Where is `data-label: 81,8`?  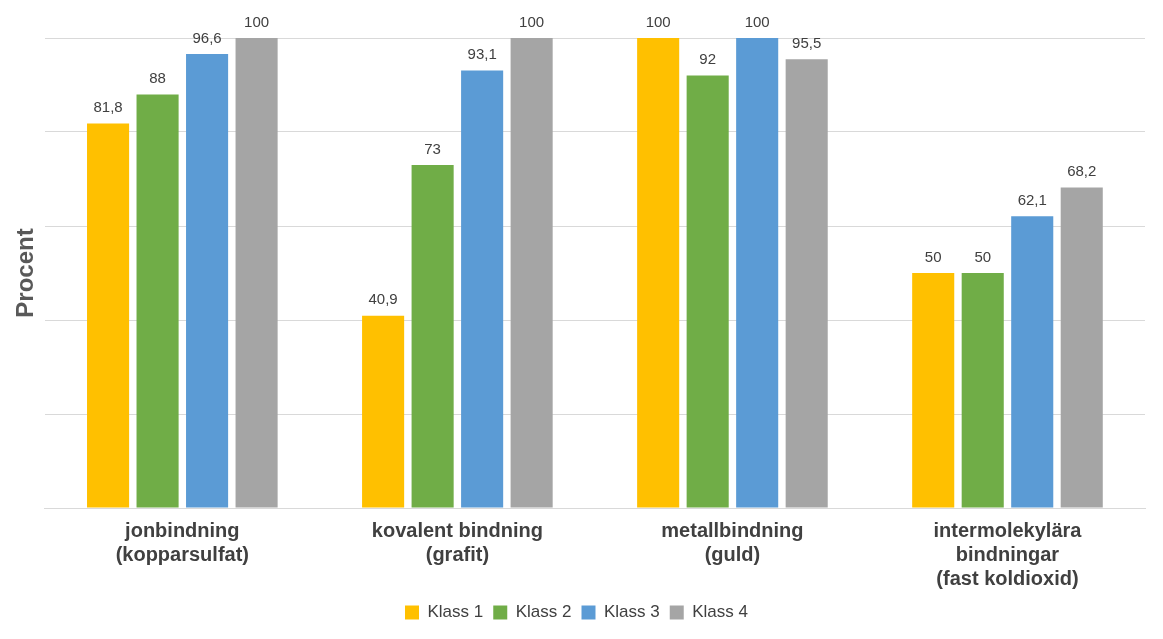
data-label: 81,8 is located at coordinates (108, 107).